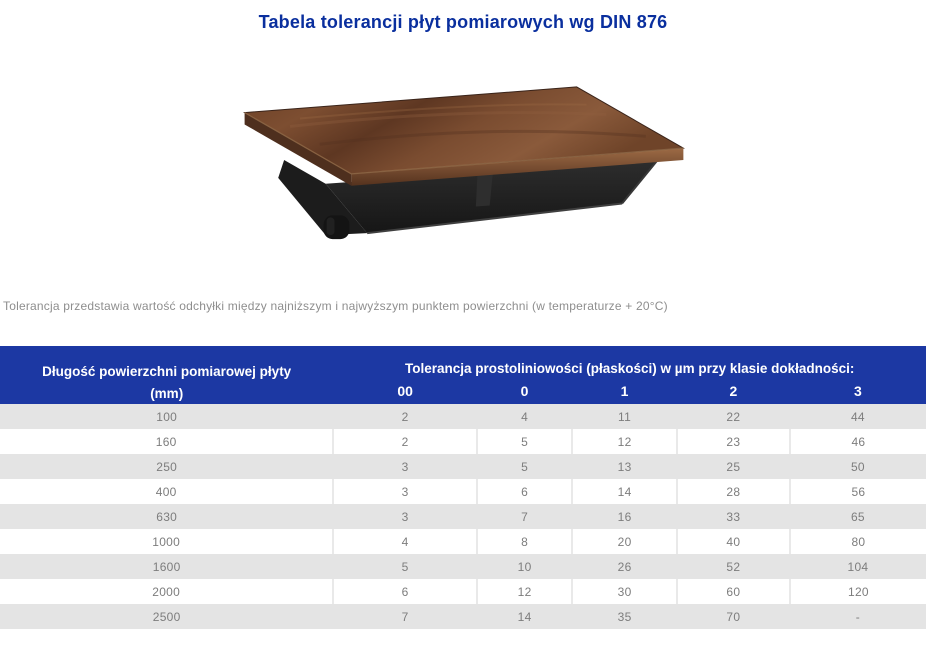 The width and height of the screenshot is (926, 661). What do you see at coordinates (524, 391) in the screenshot?
I see `header-class-0: 0` at bounding box center [524, 391].